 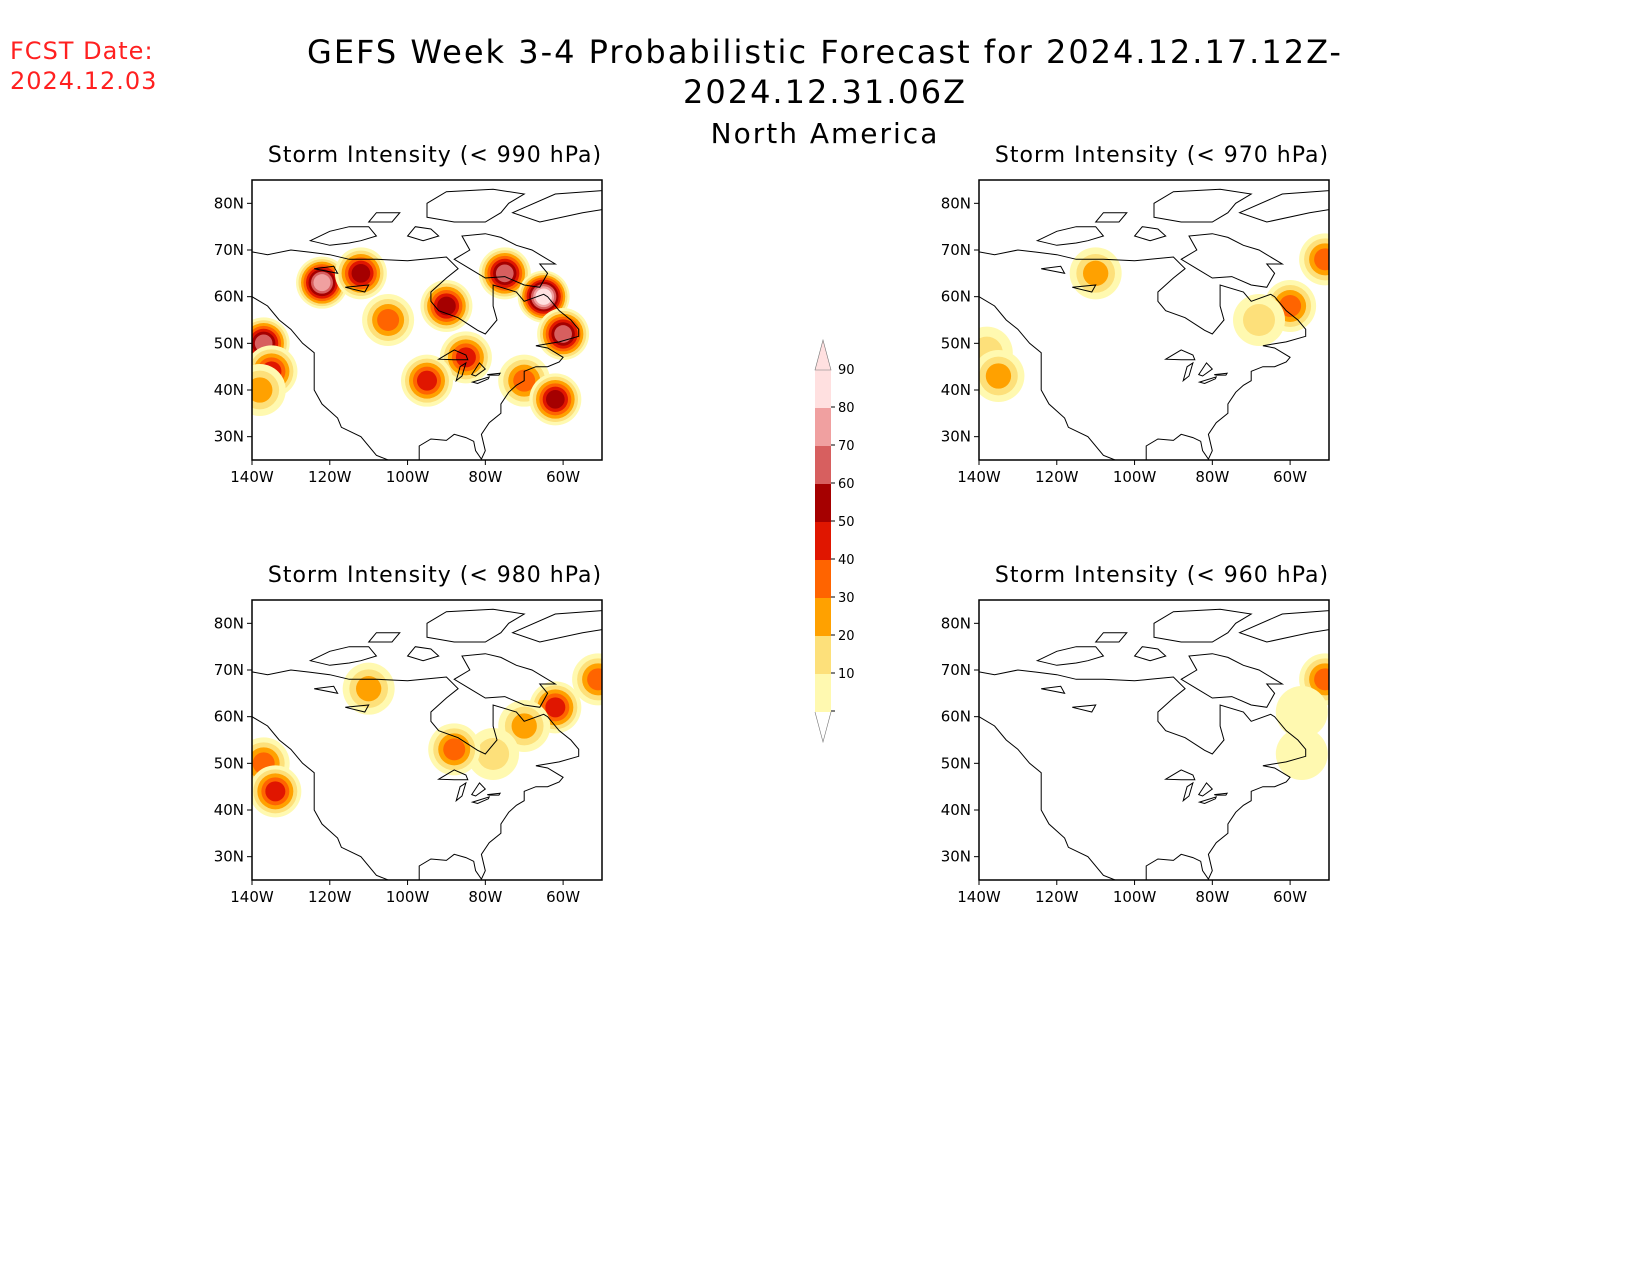 What do you see at coordinates (956, 203) in the screenshot?
I see `y-tick-label: 80N` at bounding box center [956, 203].